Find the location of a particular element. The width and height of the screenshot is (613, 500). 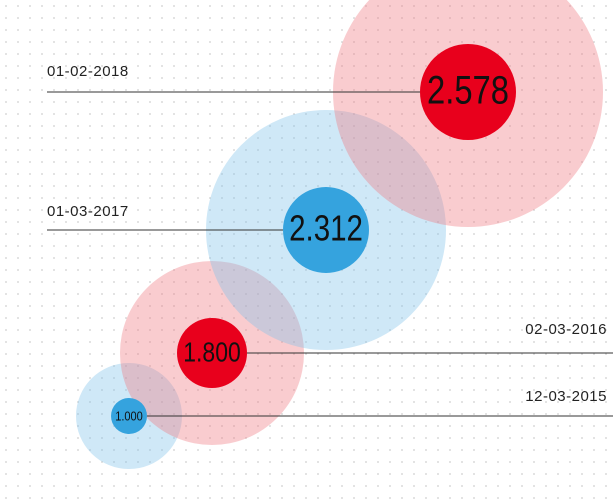

value-label: 2.578 is located at coordinates (468, 89).